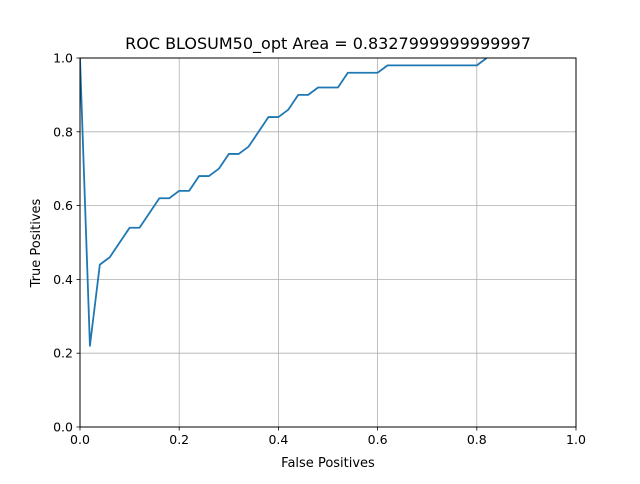  What do you see at coordinates (576, 439) in the screenshot?
I see `x-tick-label: 1.0` at bounding box center [576, 439].